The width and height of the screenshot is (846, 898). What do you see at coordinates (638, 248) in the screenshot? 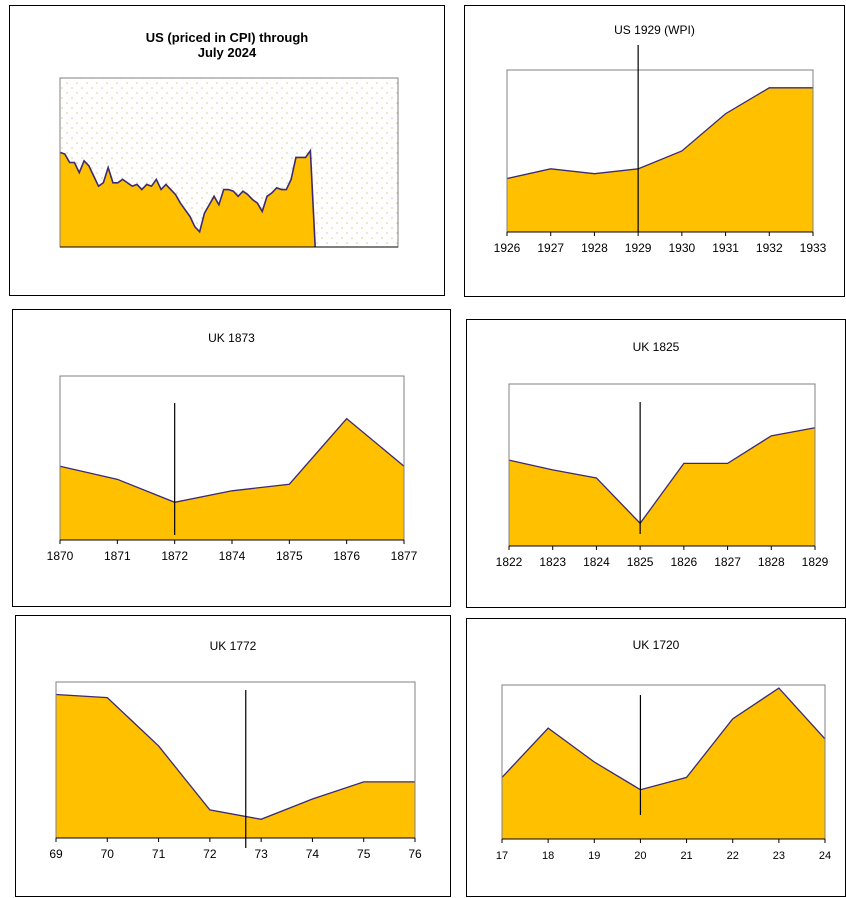
I see `x-tick-label: 1929` at bounding box center [638, 248].